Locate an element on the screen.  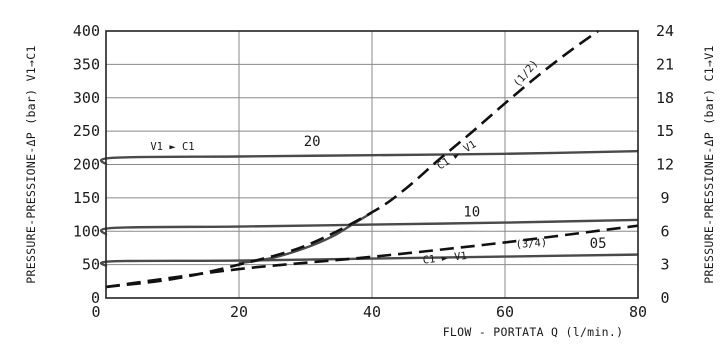
y-tick-label-left: 100 is located at coordinates (86, 231).